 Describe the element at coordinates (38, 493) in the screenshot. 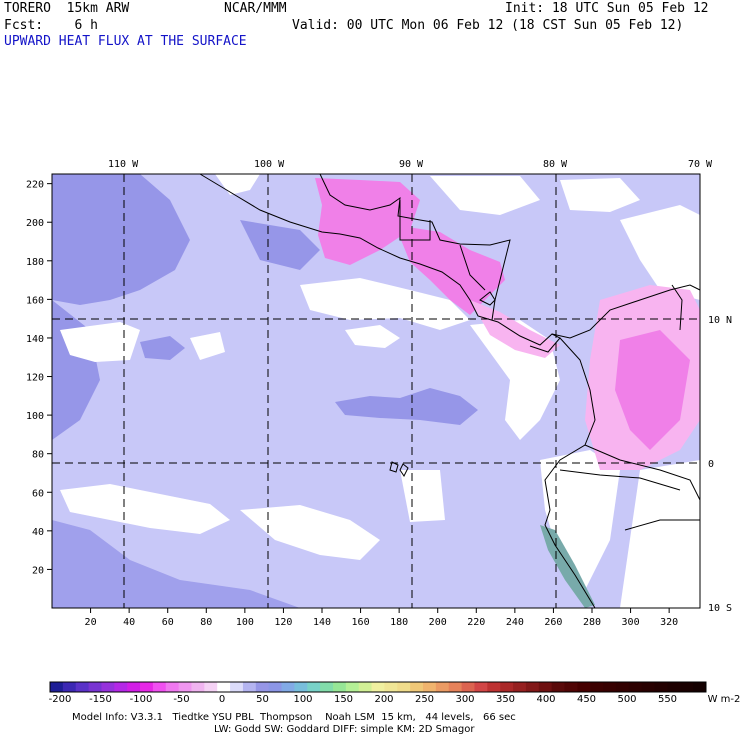

I see `left-tick-label: 60` at that location.